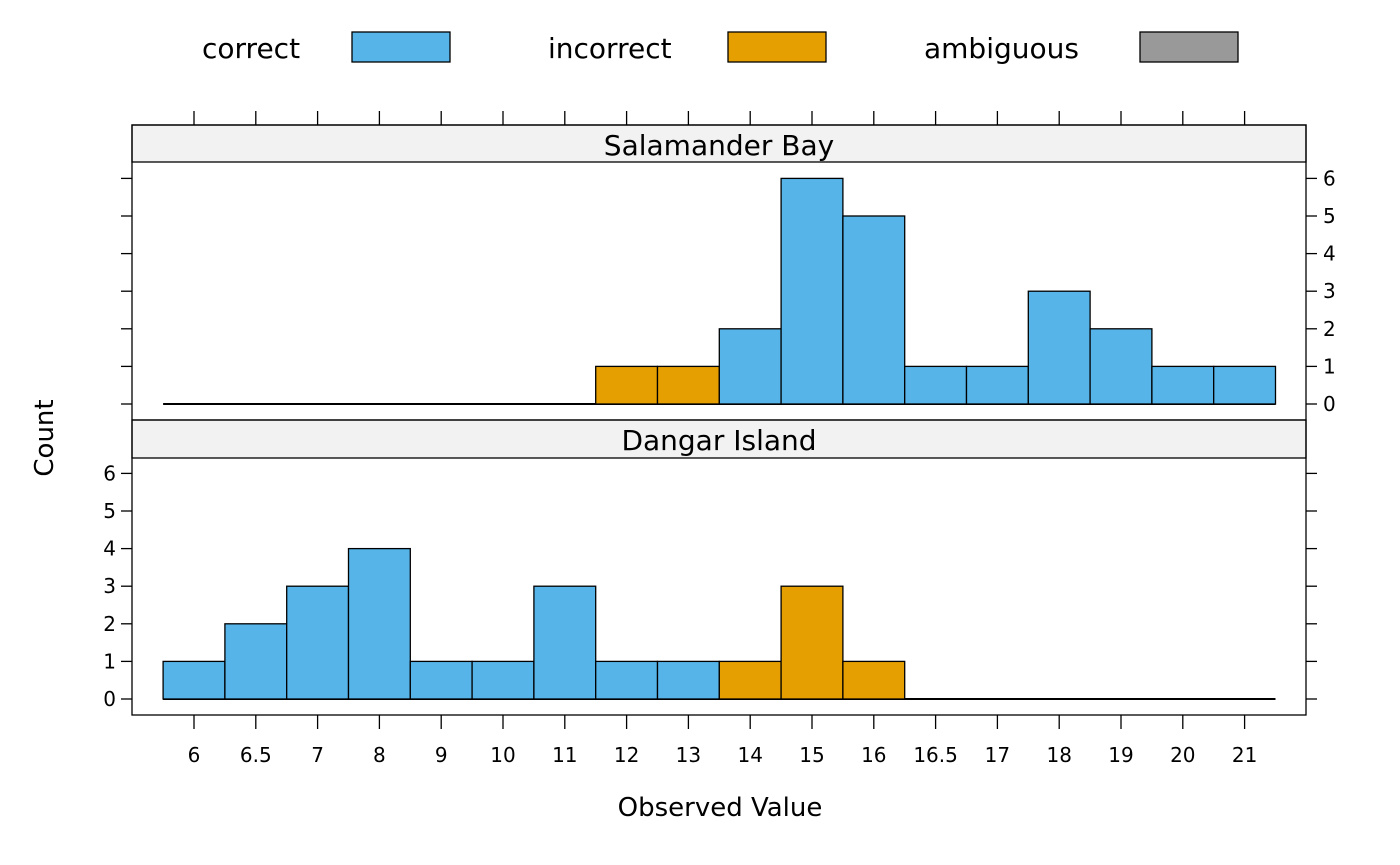 The width and height of the screenshot is (1400, 865). I want to click on x-tick-label: 10, so click(502, 755).